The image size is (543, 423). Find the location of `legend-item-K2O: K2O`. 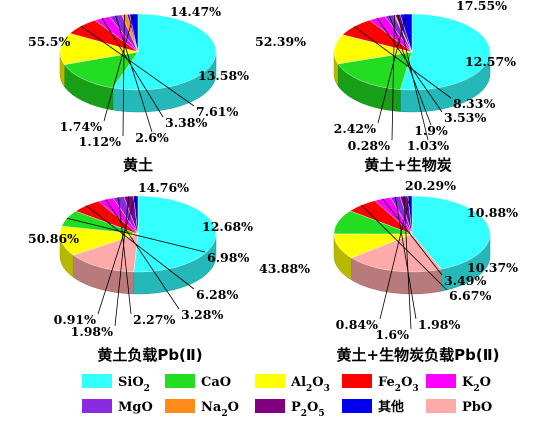

legend-item-K2O: K2O is located at coordinates (458, 384).